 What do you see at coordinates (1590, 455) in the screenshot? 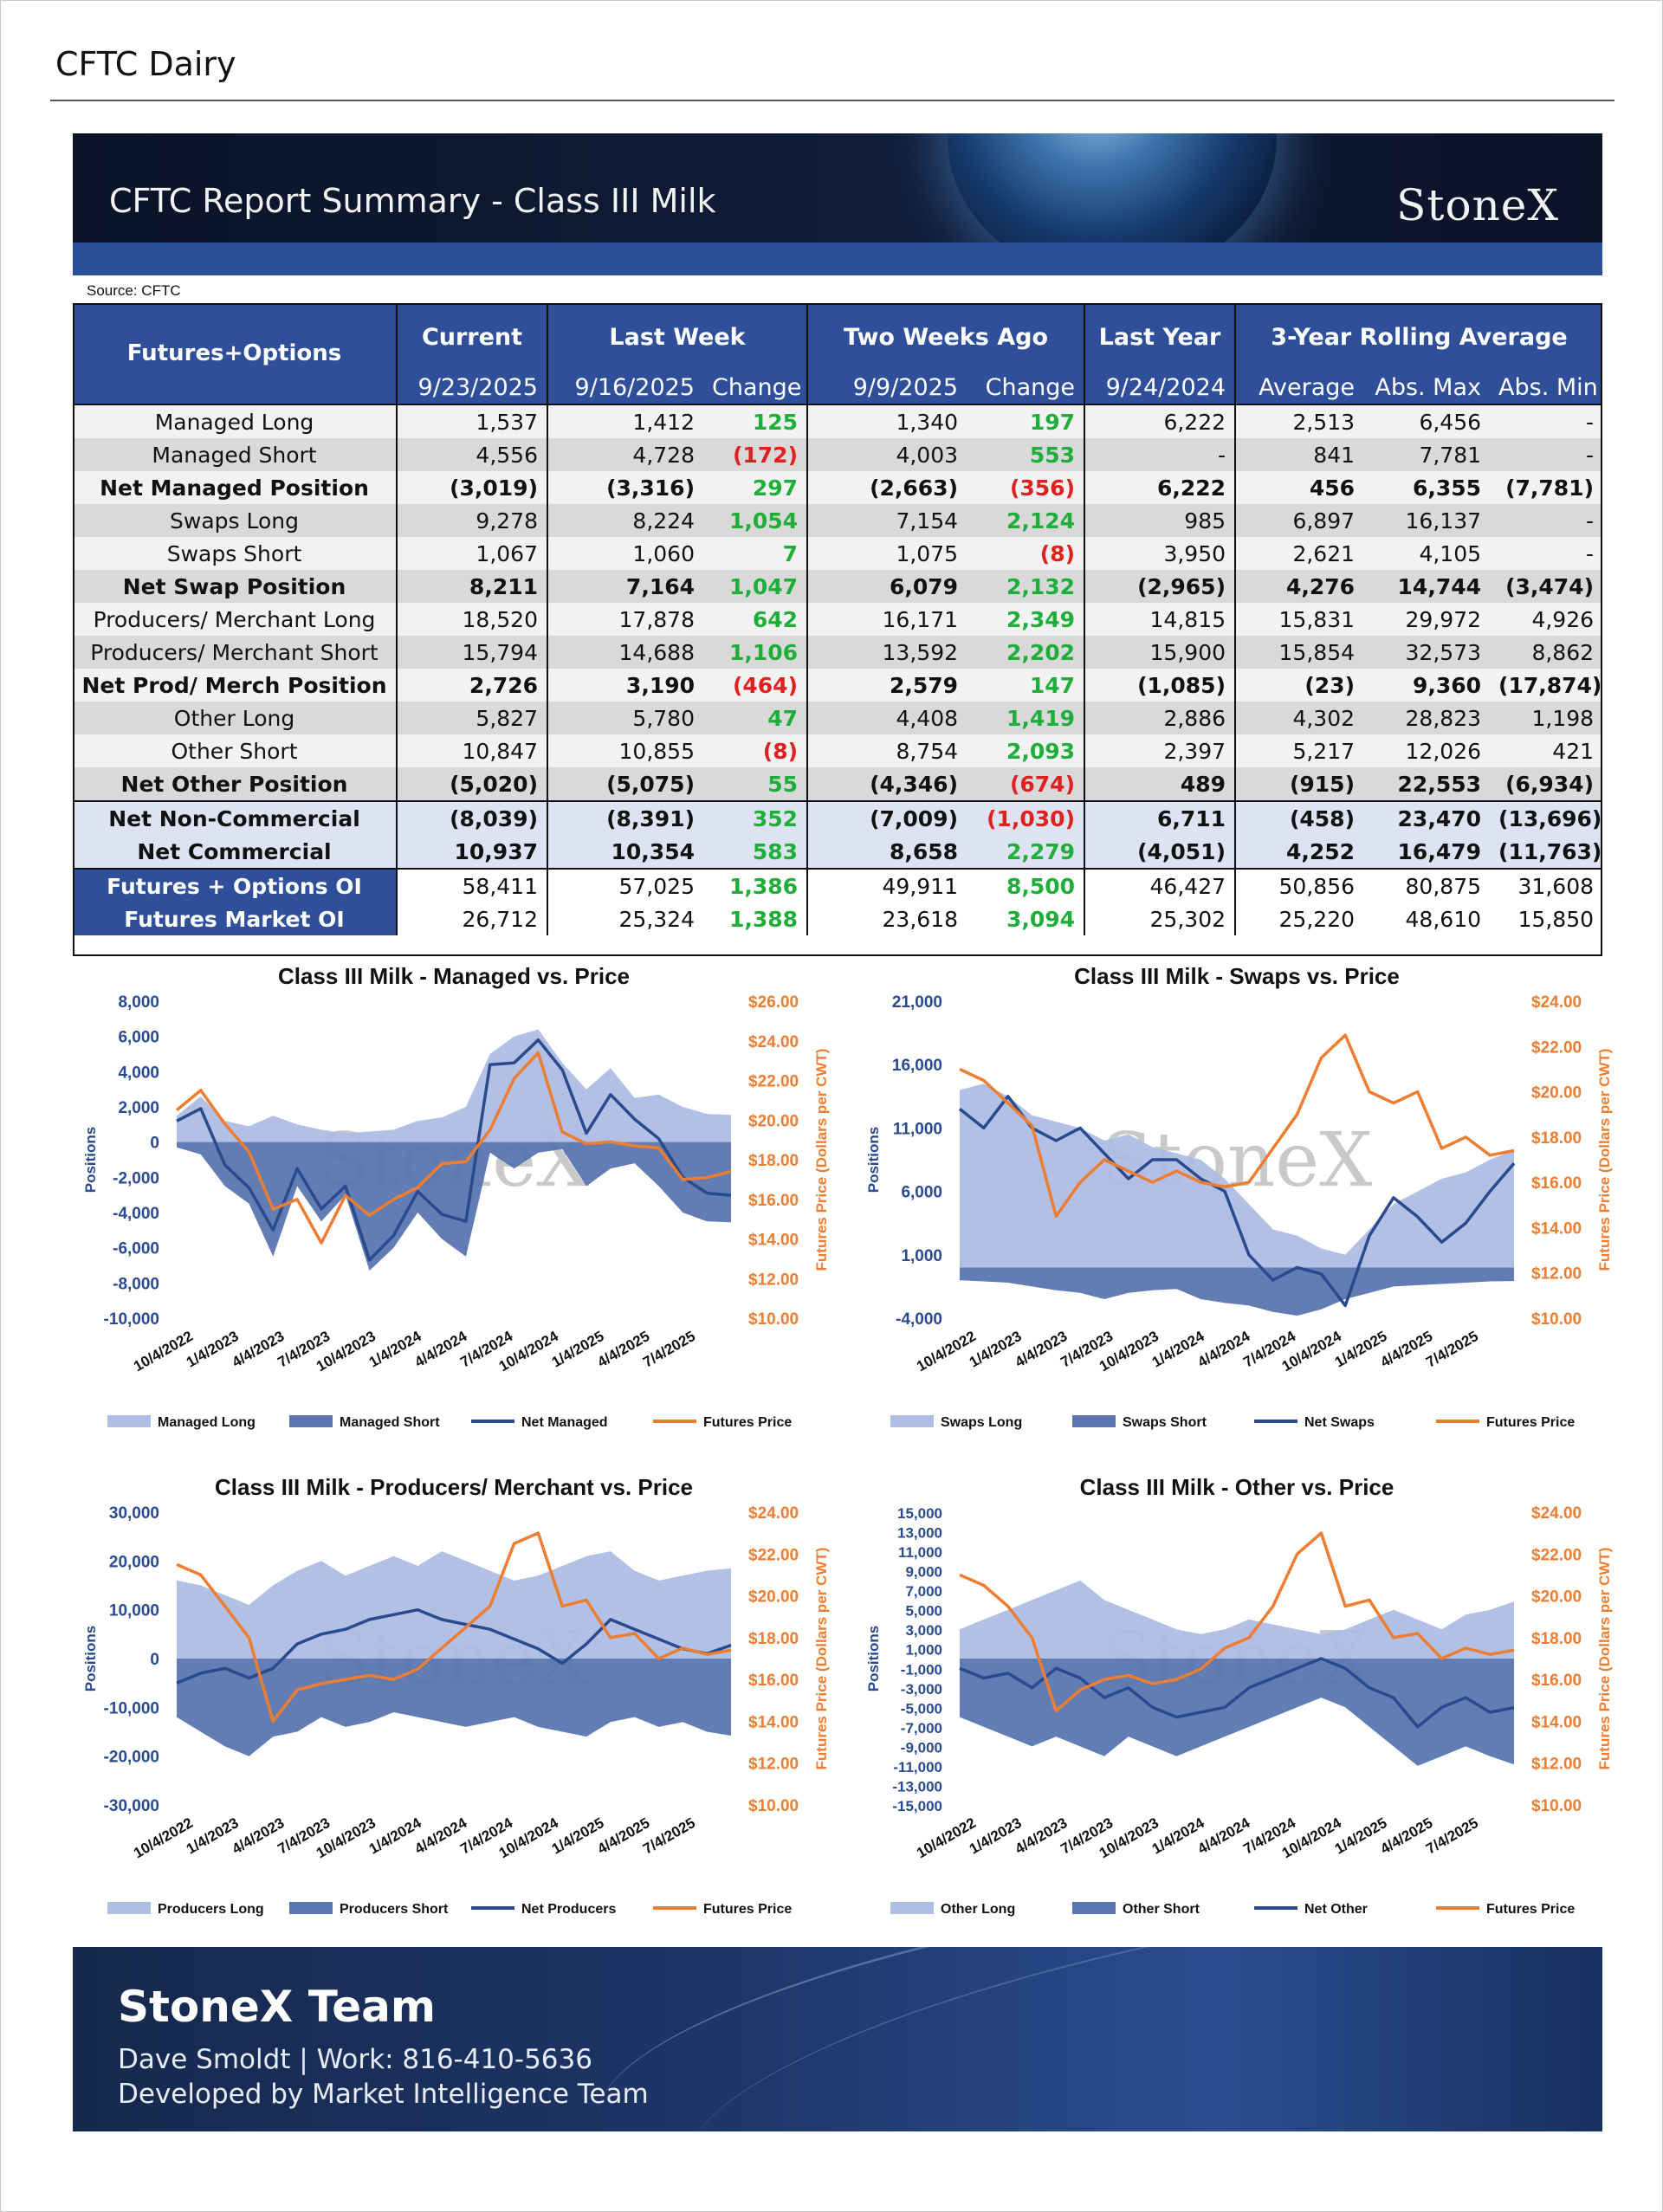
I see `cell-value: -` at bounding box center [1590, 455].